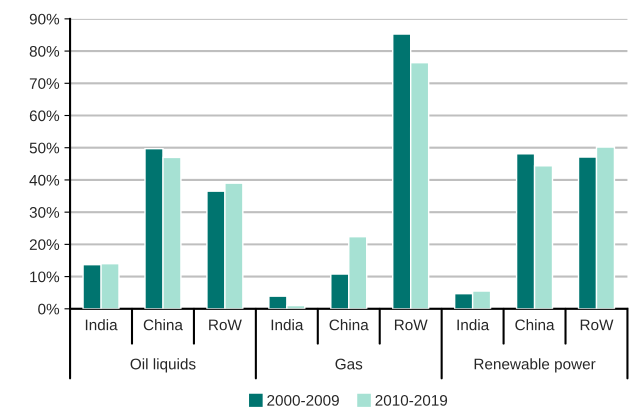 This screenshot has width=637, height=419. Describe the element at coordinates (303, 400) in the screenshot. I see `legend-label: 2000-2009` at that location.